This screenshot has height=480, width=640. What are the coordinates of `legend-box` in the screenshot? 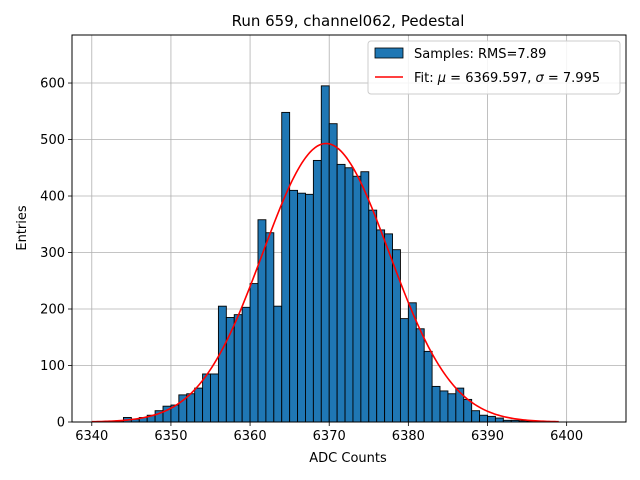 It's located at (494, 67).